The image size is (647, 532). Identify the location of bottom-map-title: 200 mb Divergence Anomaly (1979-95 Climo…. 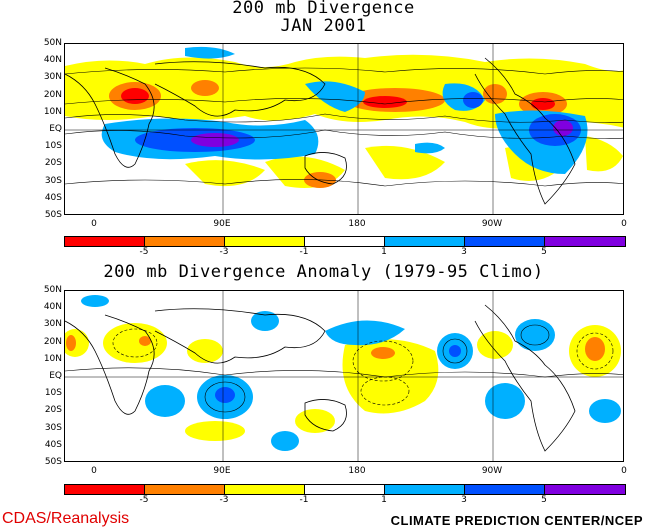
(323, 272).